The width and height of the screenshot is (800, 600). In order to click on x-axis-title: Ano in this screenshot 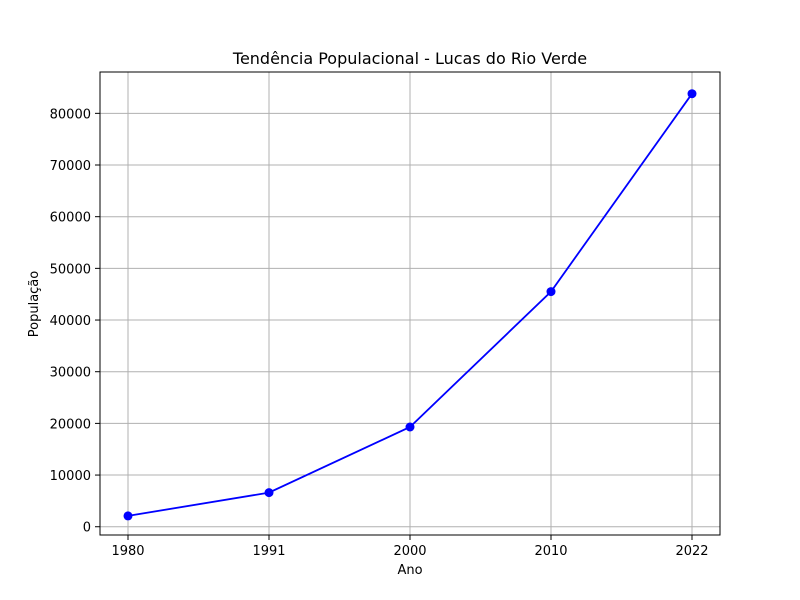, I will do `click(409, 570)`.